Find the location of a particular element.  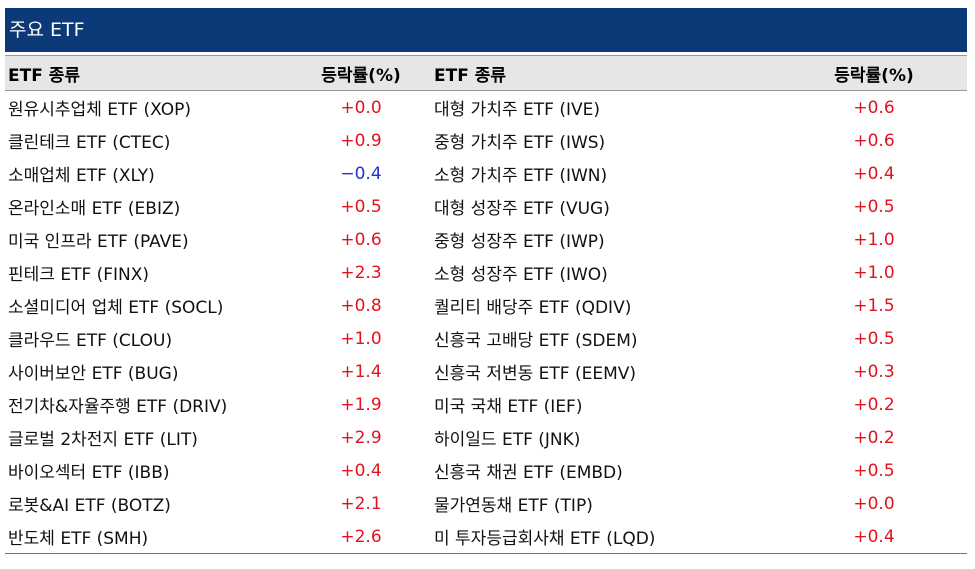

table-row: 소매업체 ETF (XLY) −0.4 소형 가치주 ETF (IWN) +0.4 is located at coordinates (486, 173).